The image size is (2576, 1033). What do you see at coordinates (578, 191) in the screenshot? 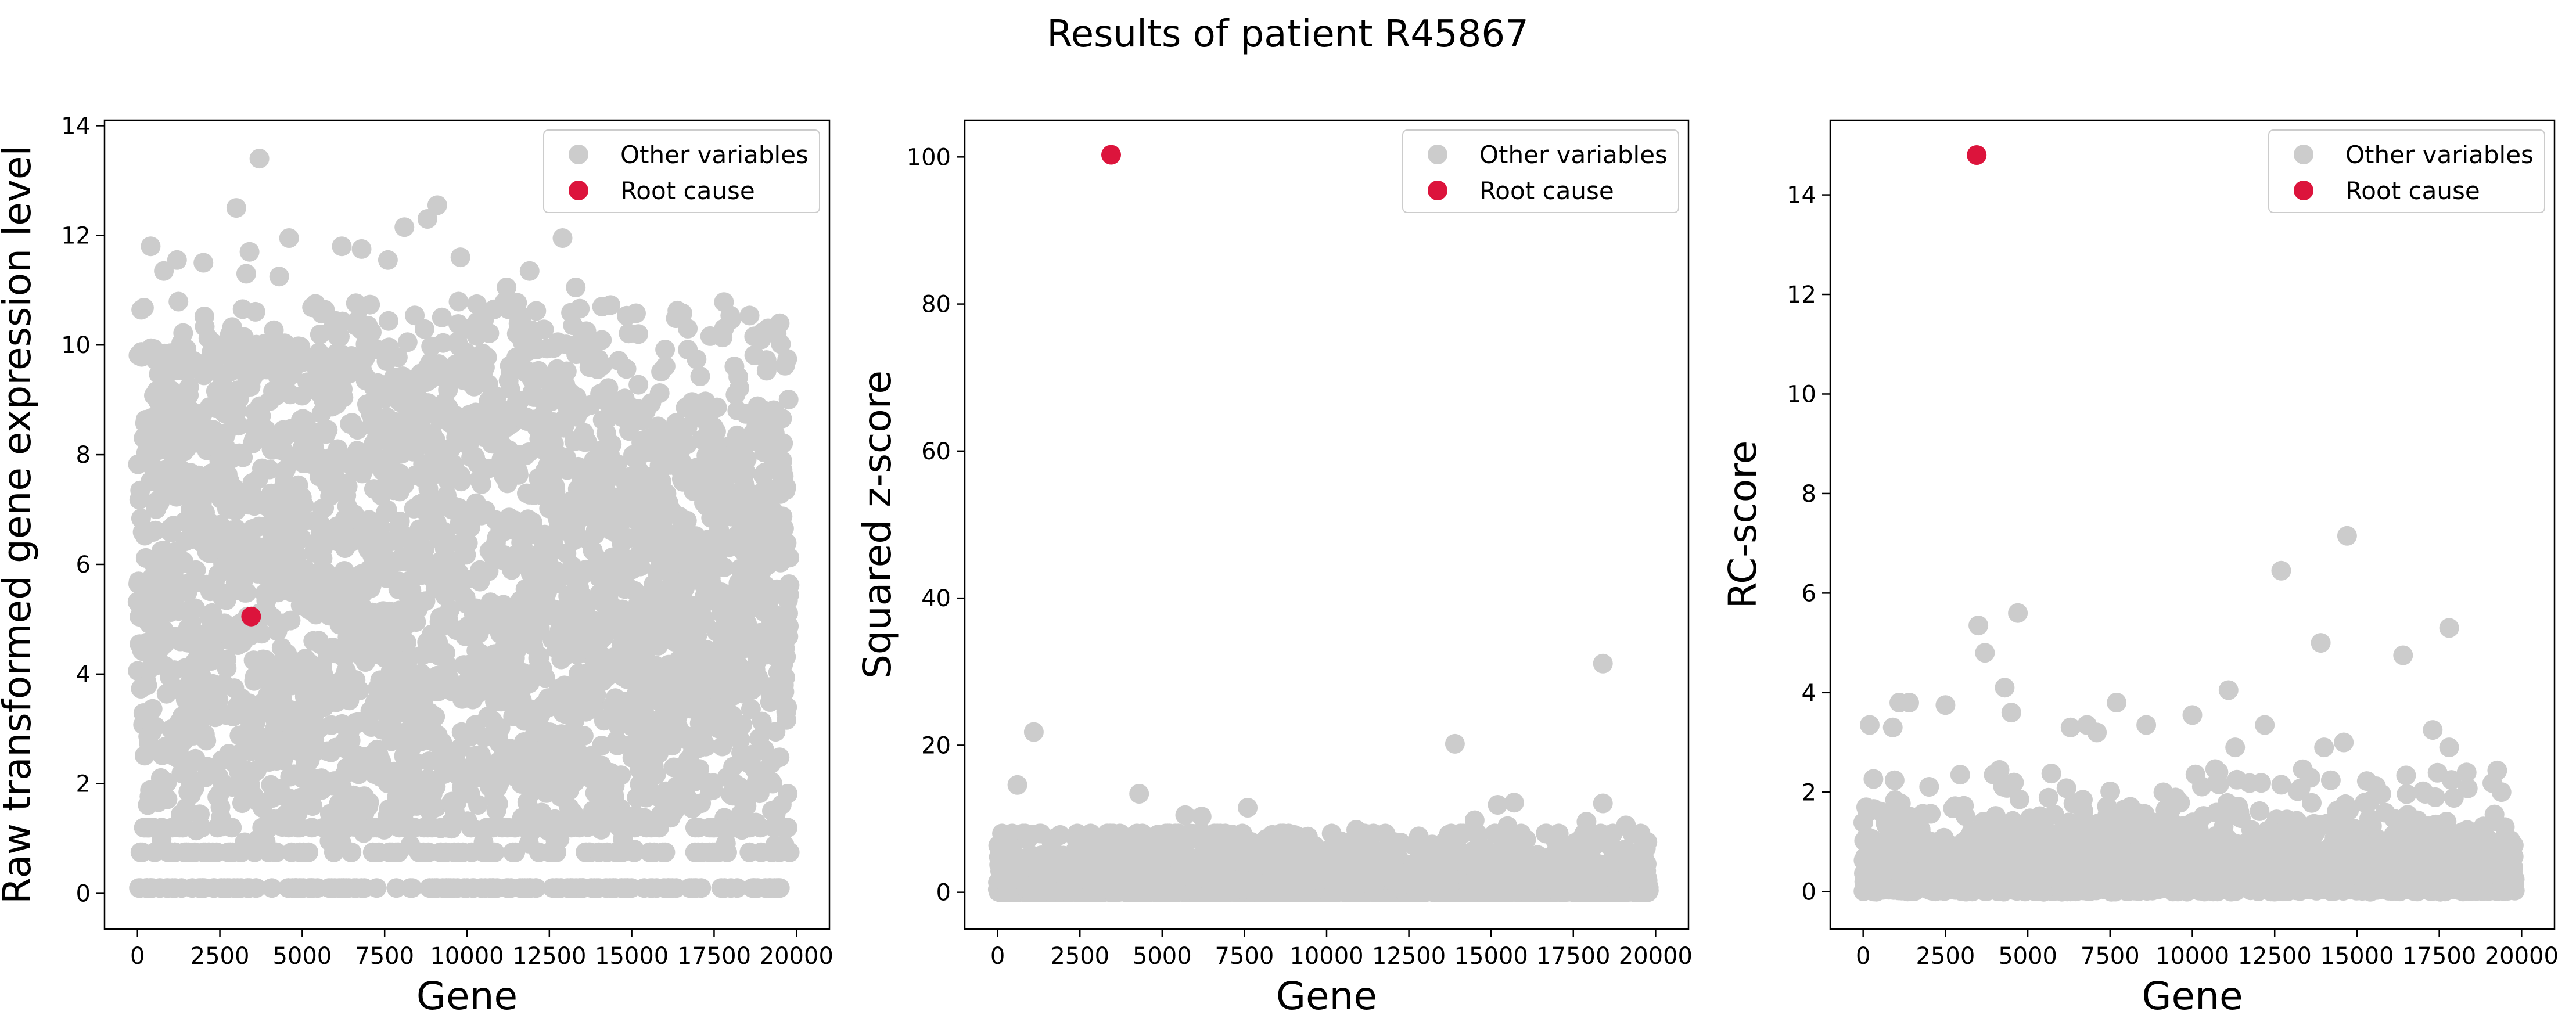
I see `legend-marker-root` at bounding box center [578, 191].